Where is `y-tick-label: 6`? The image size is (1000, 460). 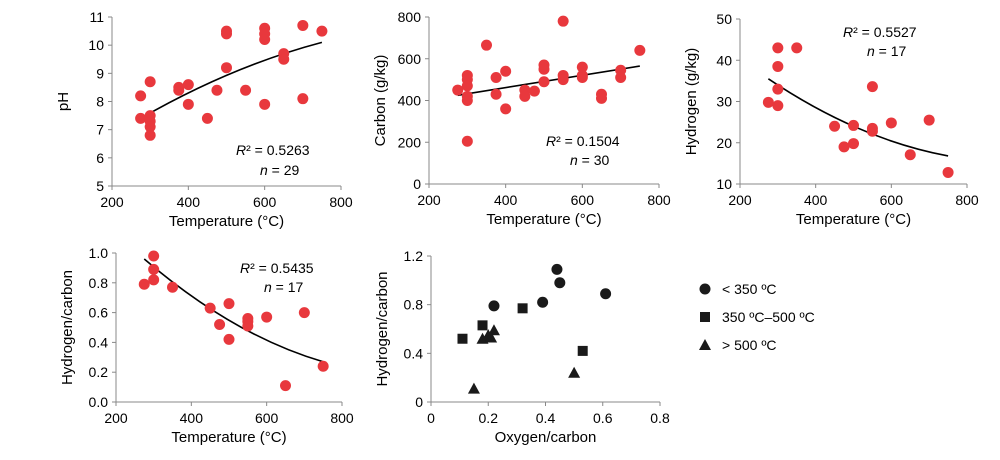 y-tick-label: 6 is located at coordinates (100, 158).